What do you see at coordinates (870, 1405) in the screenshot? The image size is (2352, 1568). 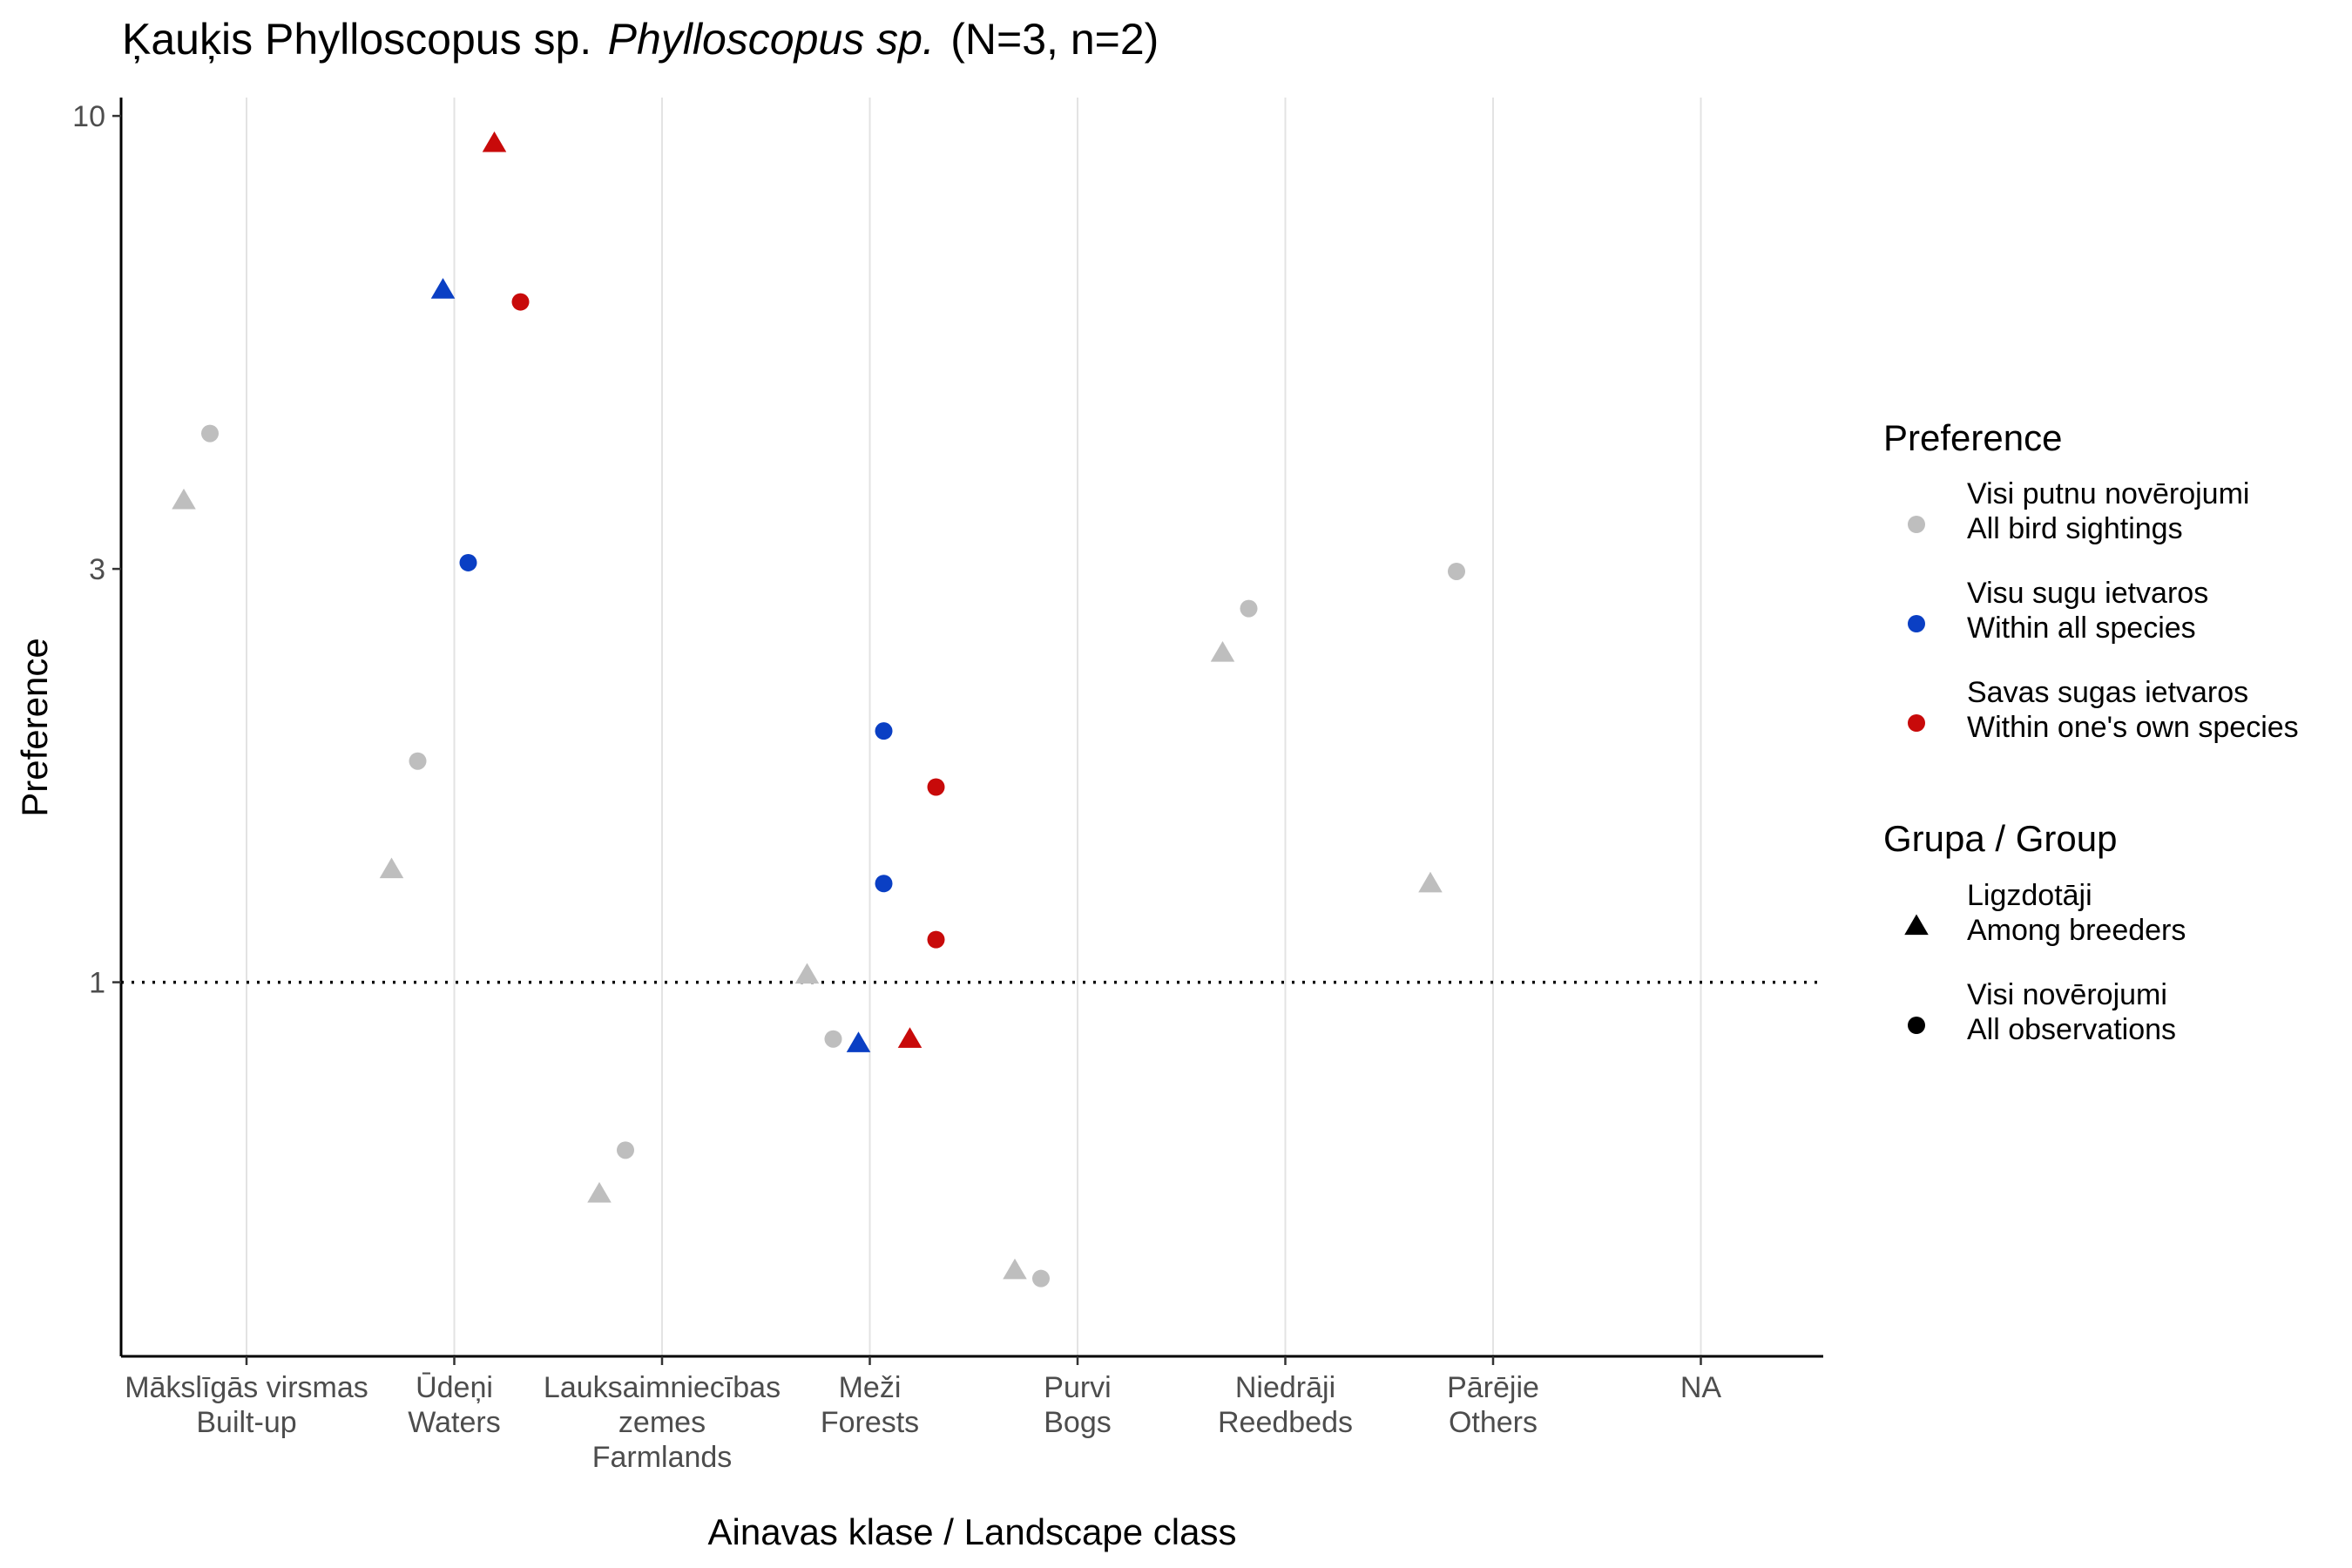 I see `x-tick-label: Meži Forests` at bounding box center [870, 1405].